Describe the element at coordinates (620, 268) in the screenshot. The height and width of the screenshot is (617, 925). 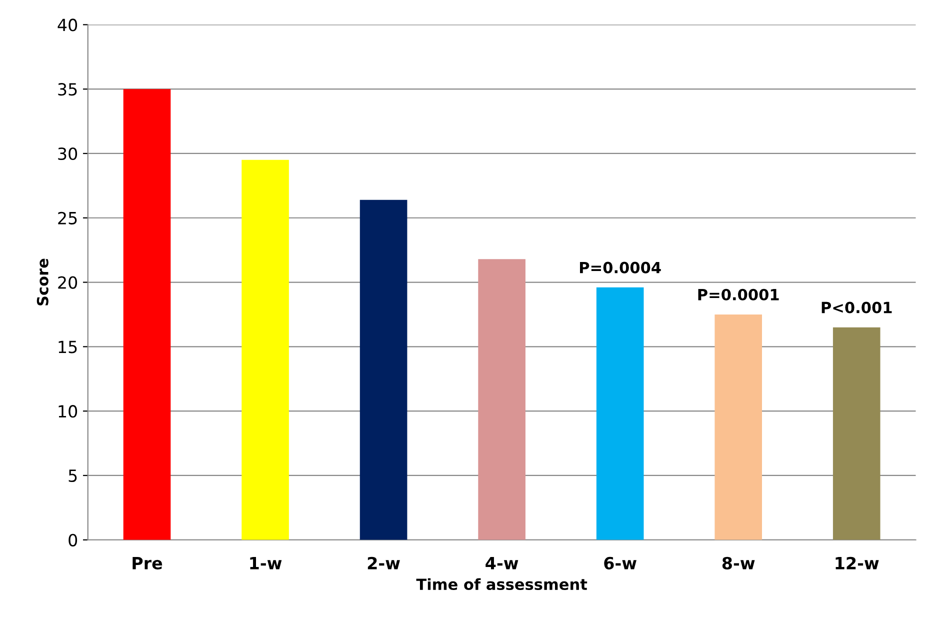
I see `annotation: P=0.0004` at that location.